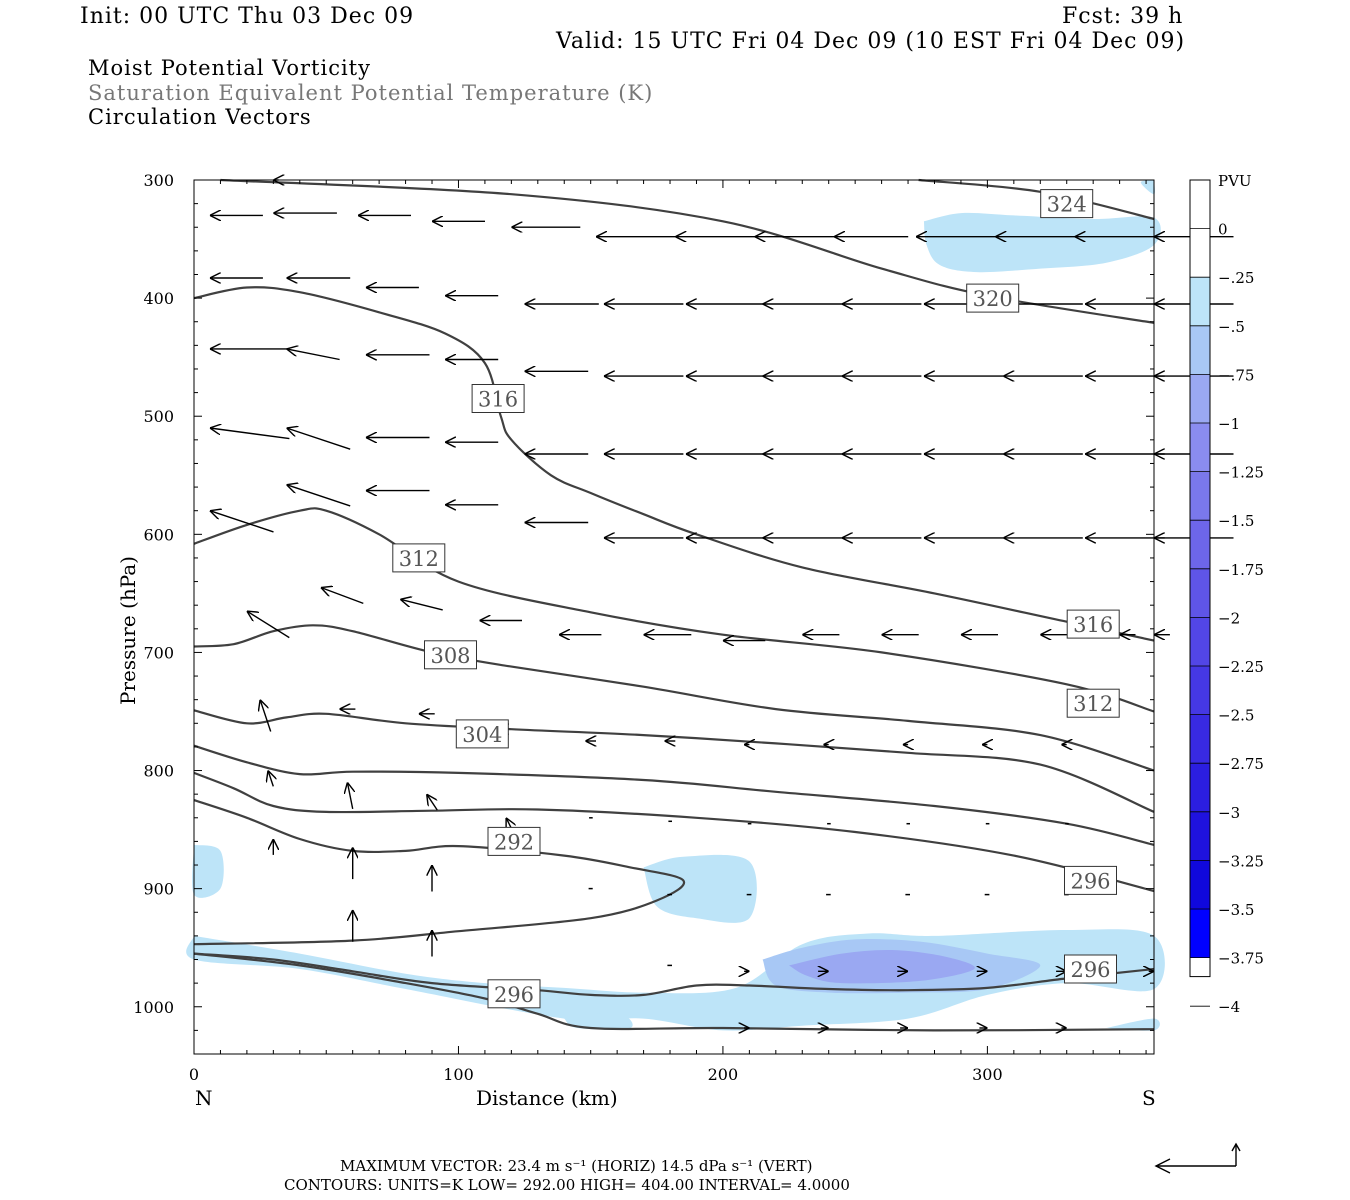 This screenshot has height=1200, width=1350. I want to click on contour-label: 324, so click(1067, 204).